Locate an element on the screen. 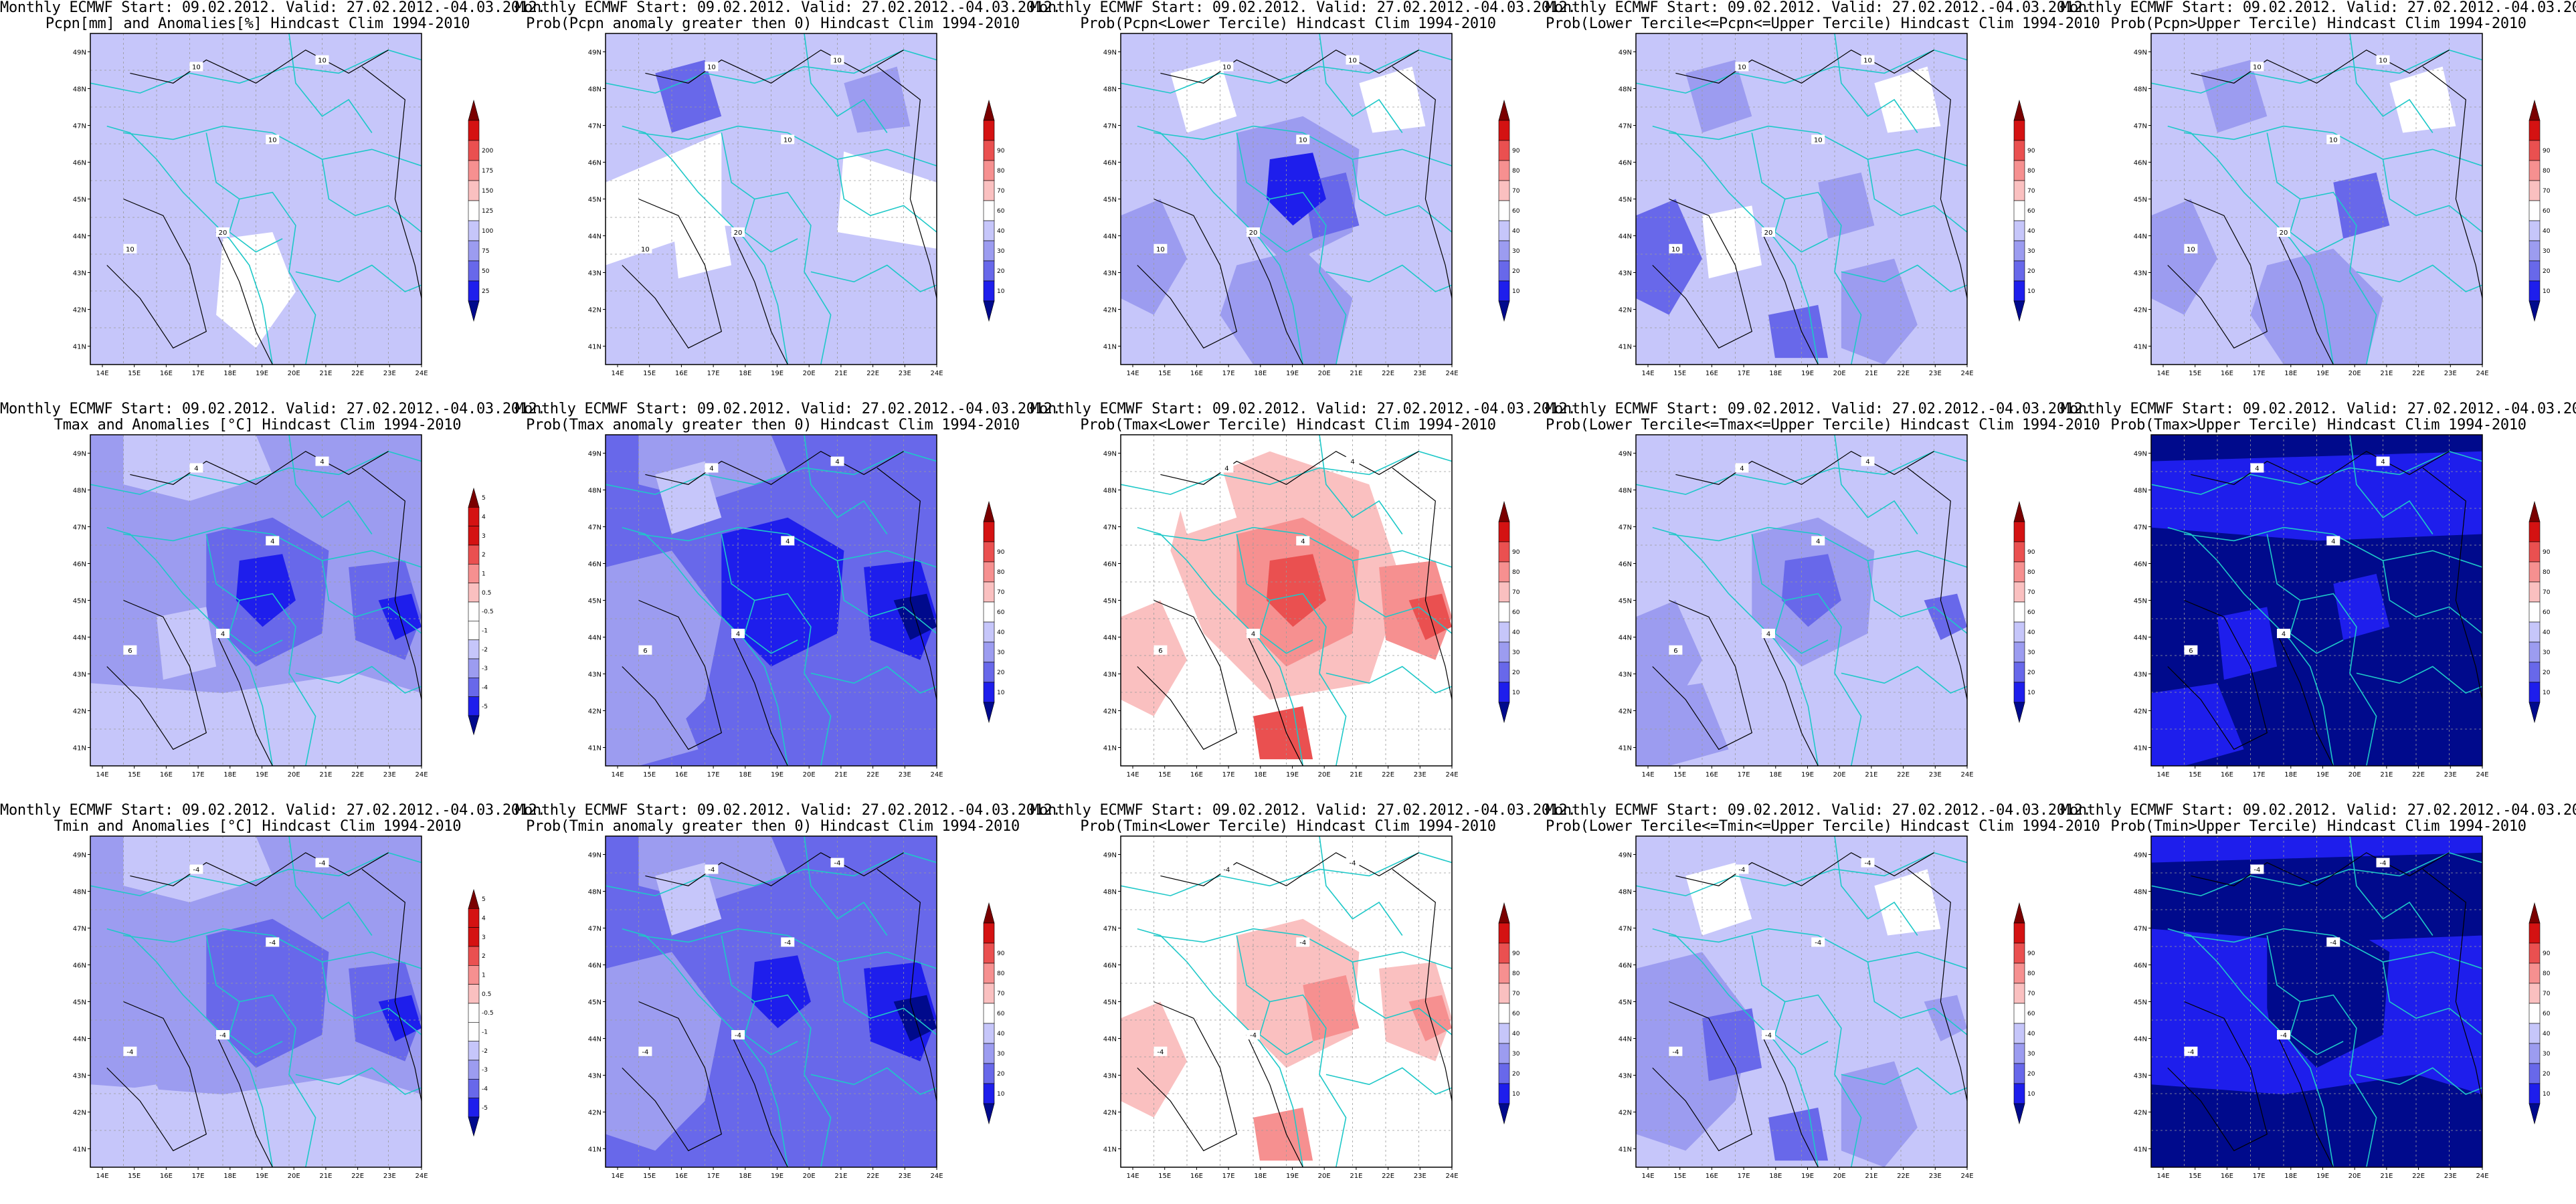 The height and width of the screenshot is (1204, 2576). colorbar-label: 4 is located at coordinates (484, 517).